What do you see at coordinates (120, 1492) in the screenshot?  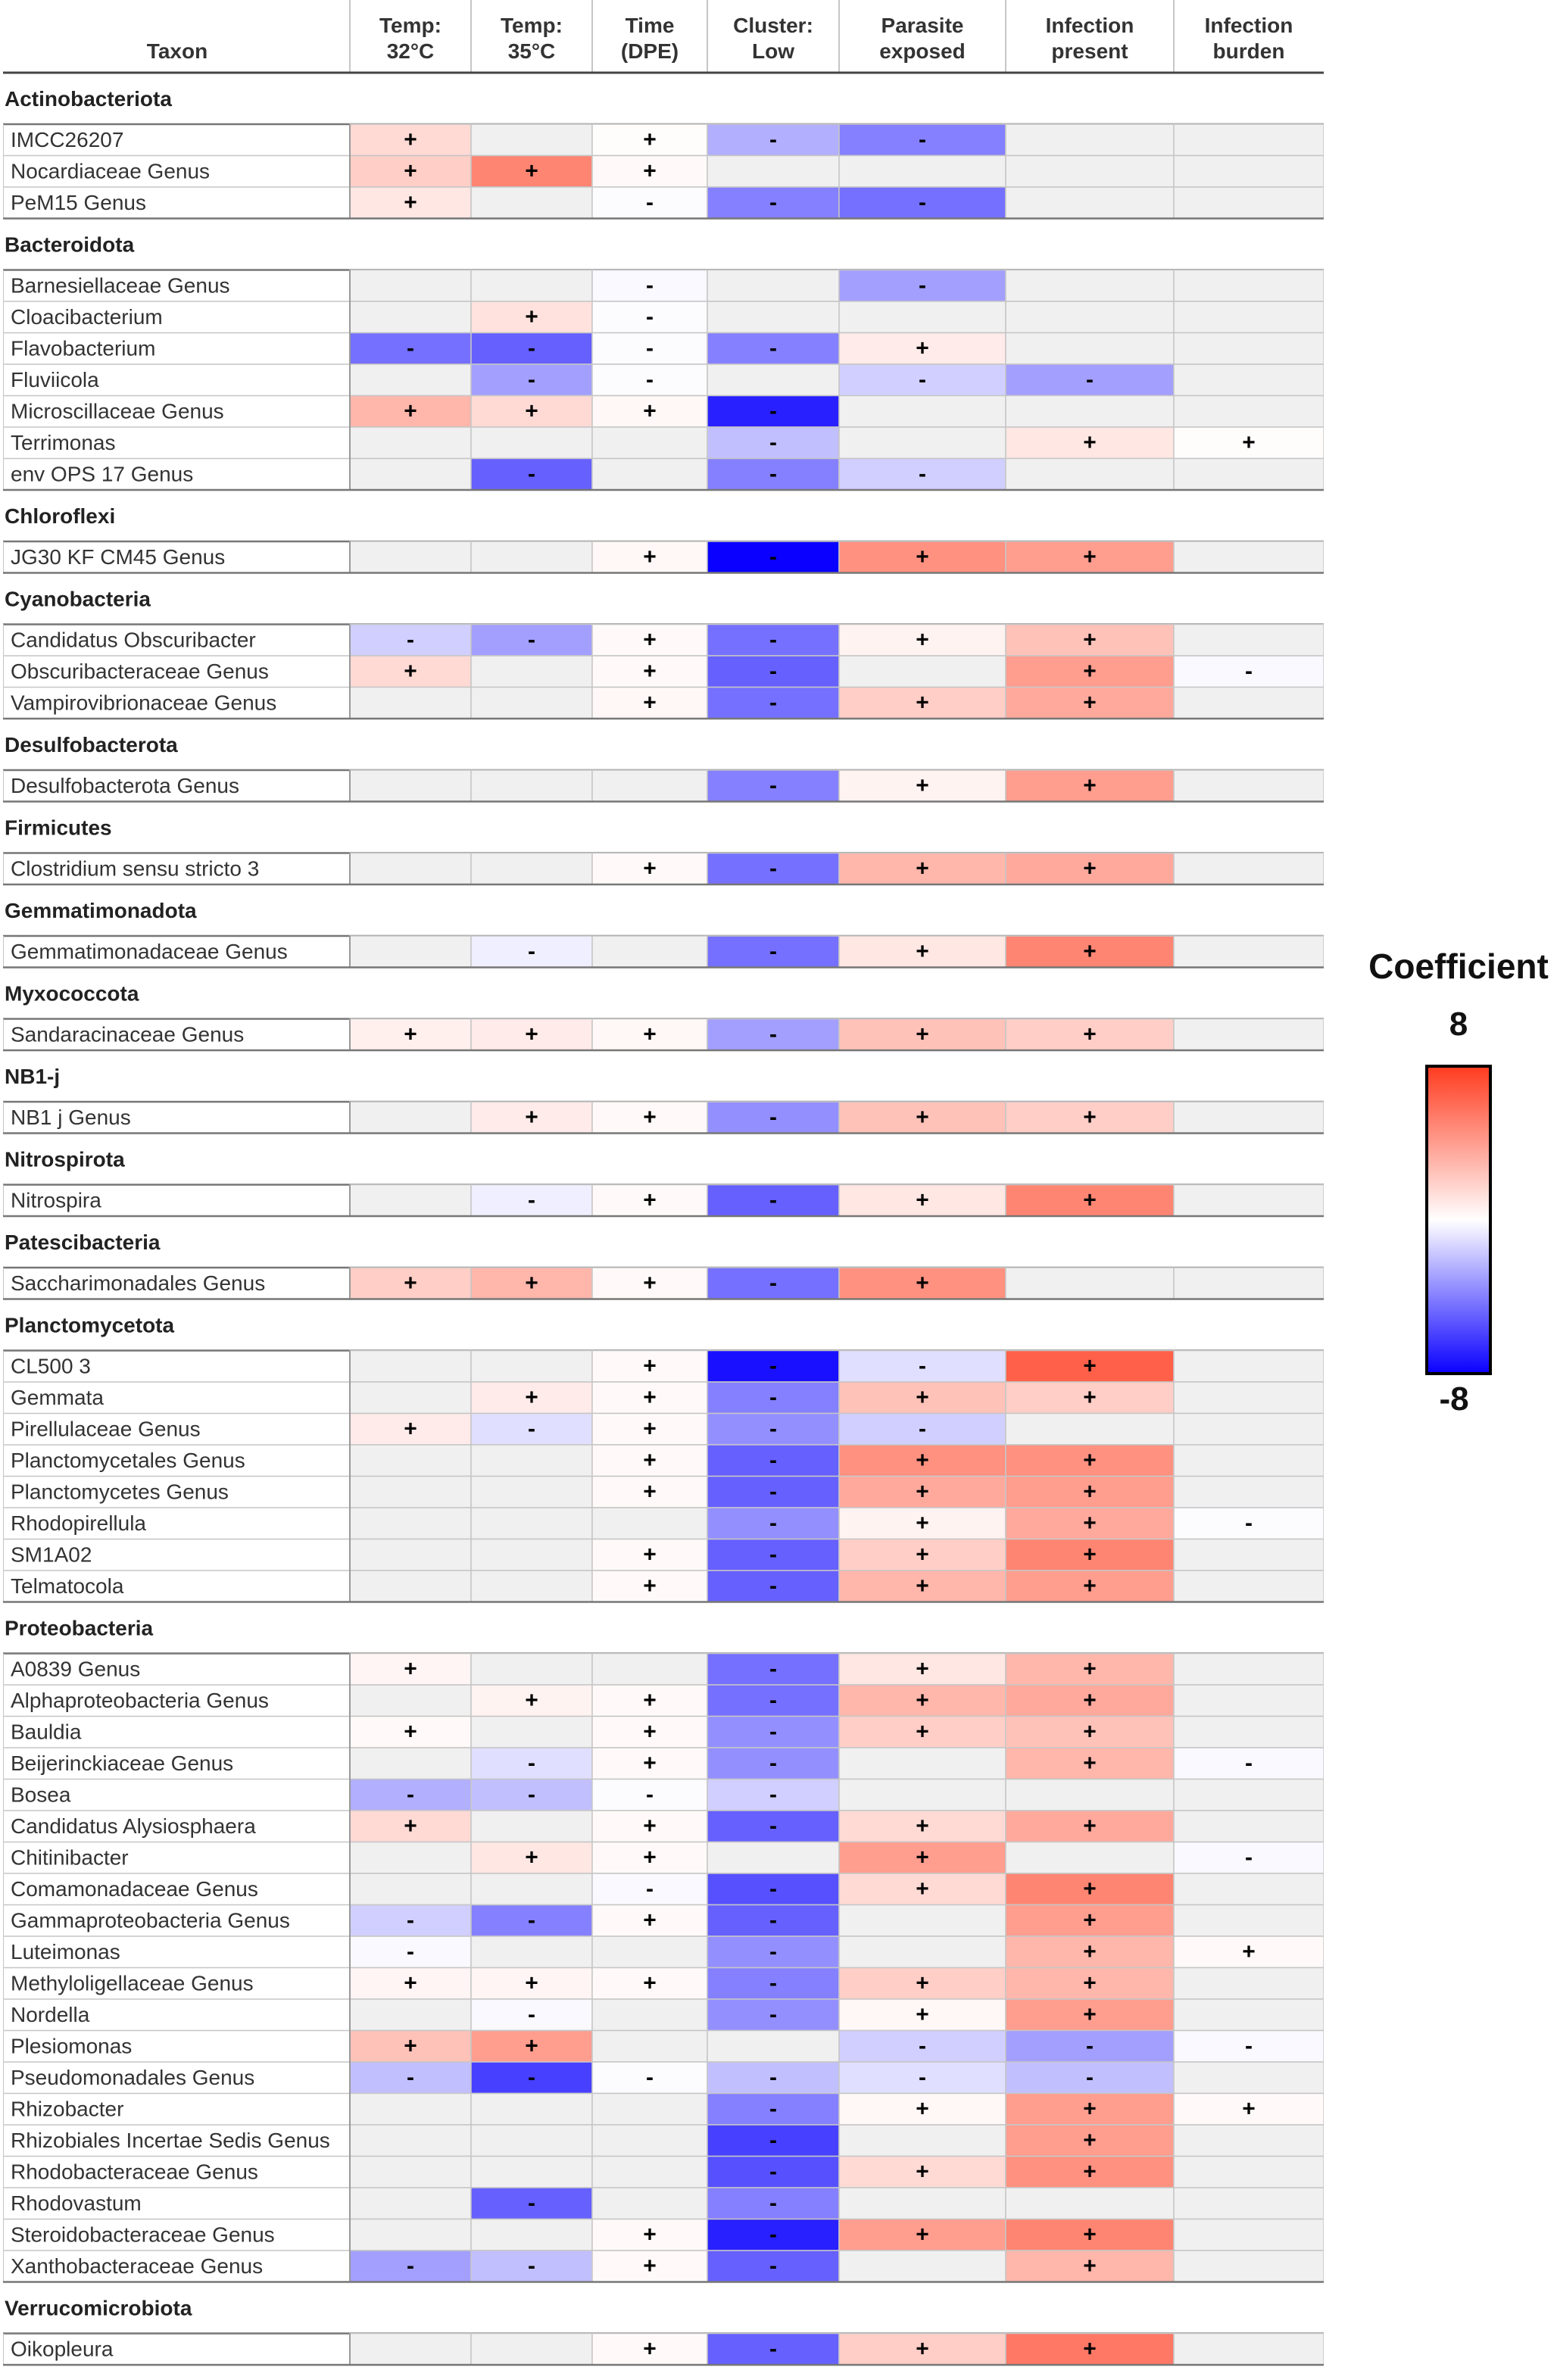 I see `taxon-label: Planctomycetes Genus` at bounding box center [120, 1492].